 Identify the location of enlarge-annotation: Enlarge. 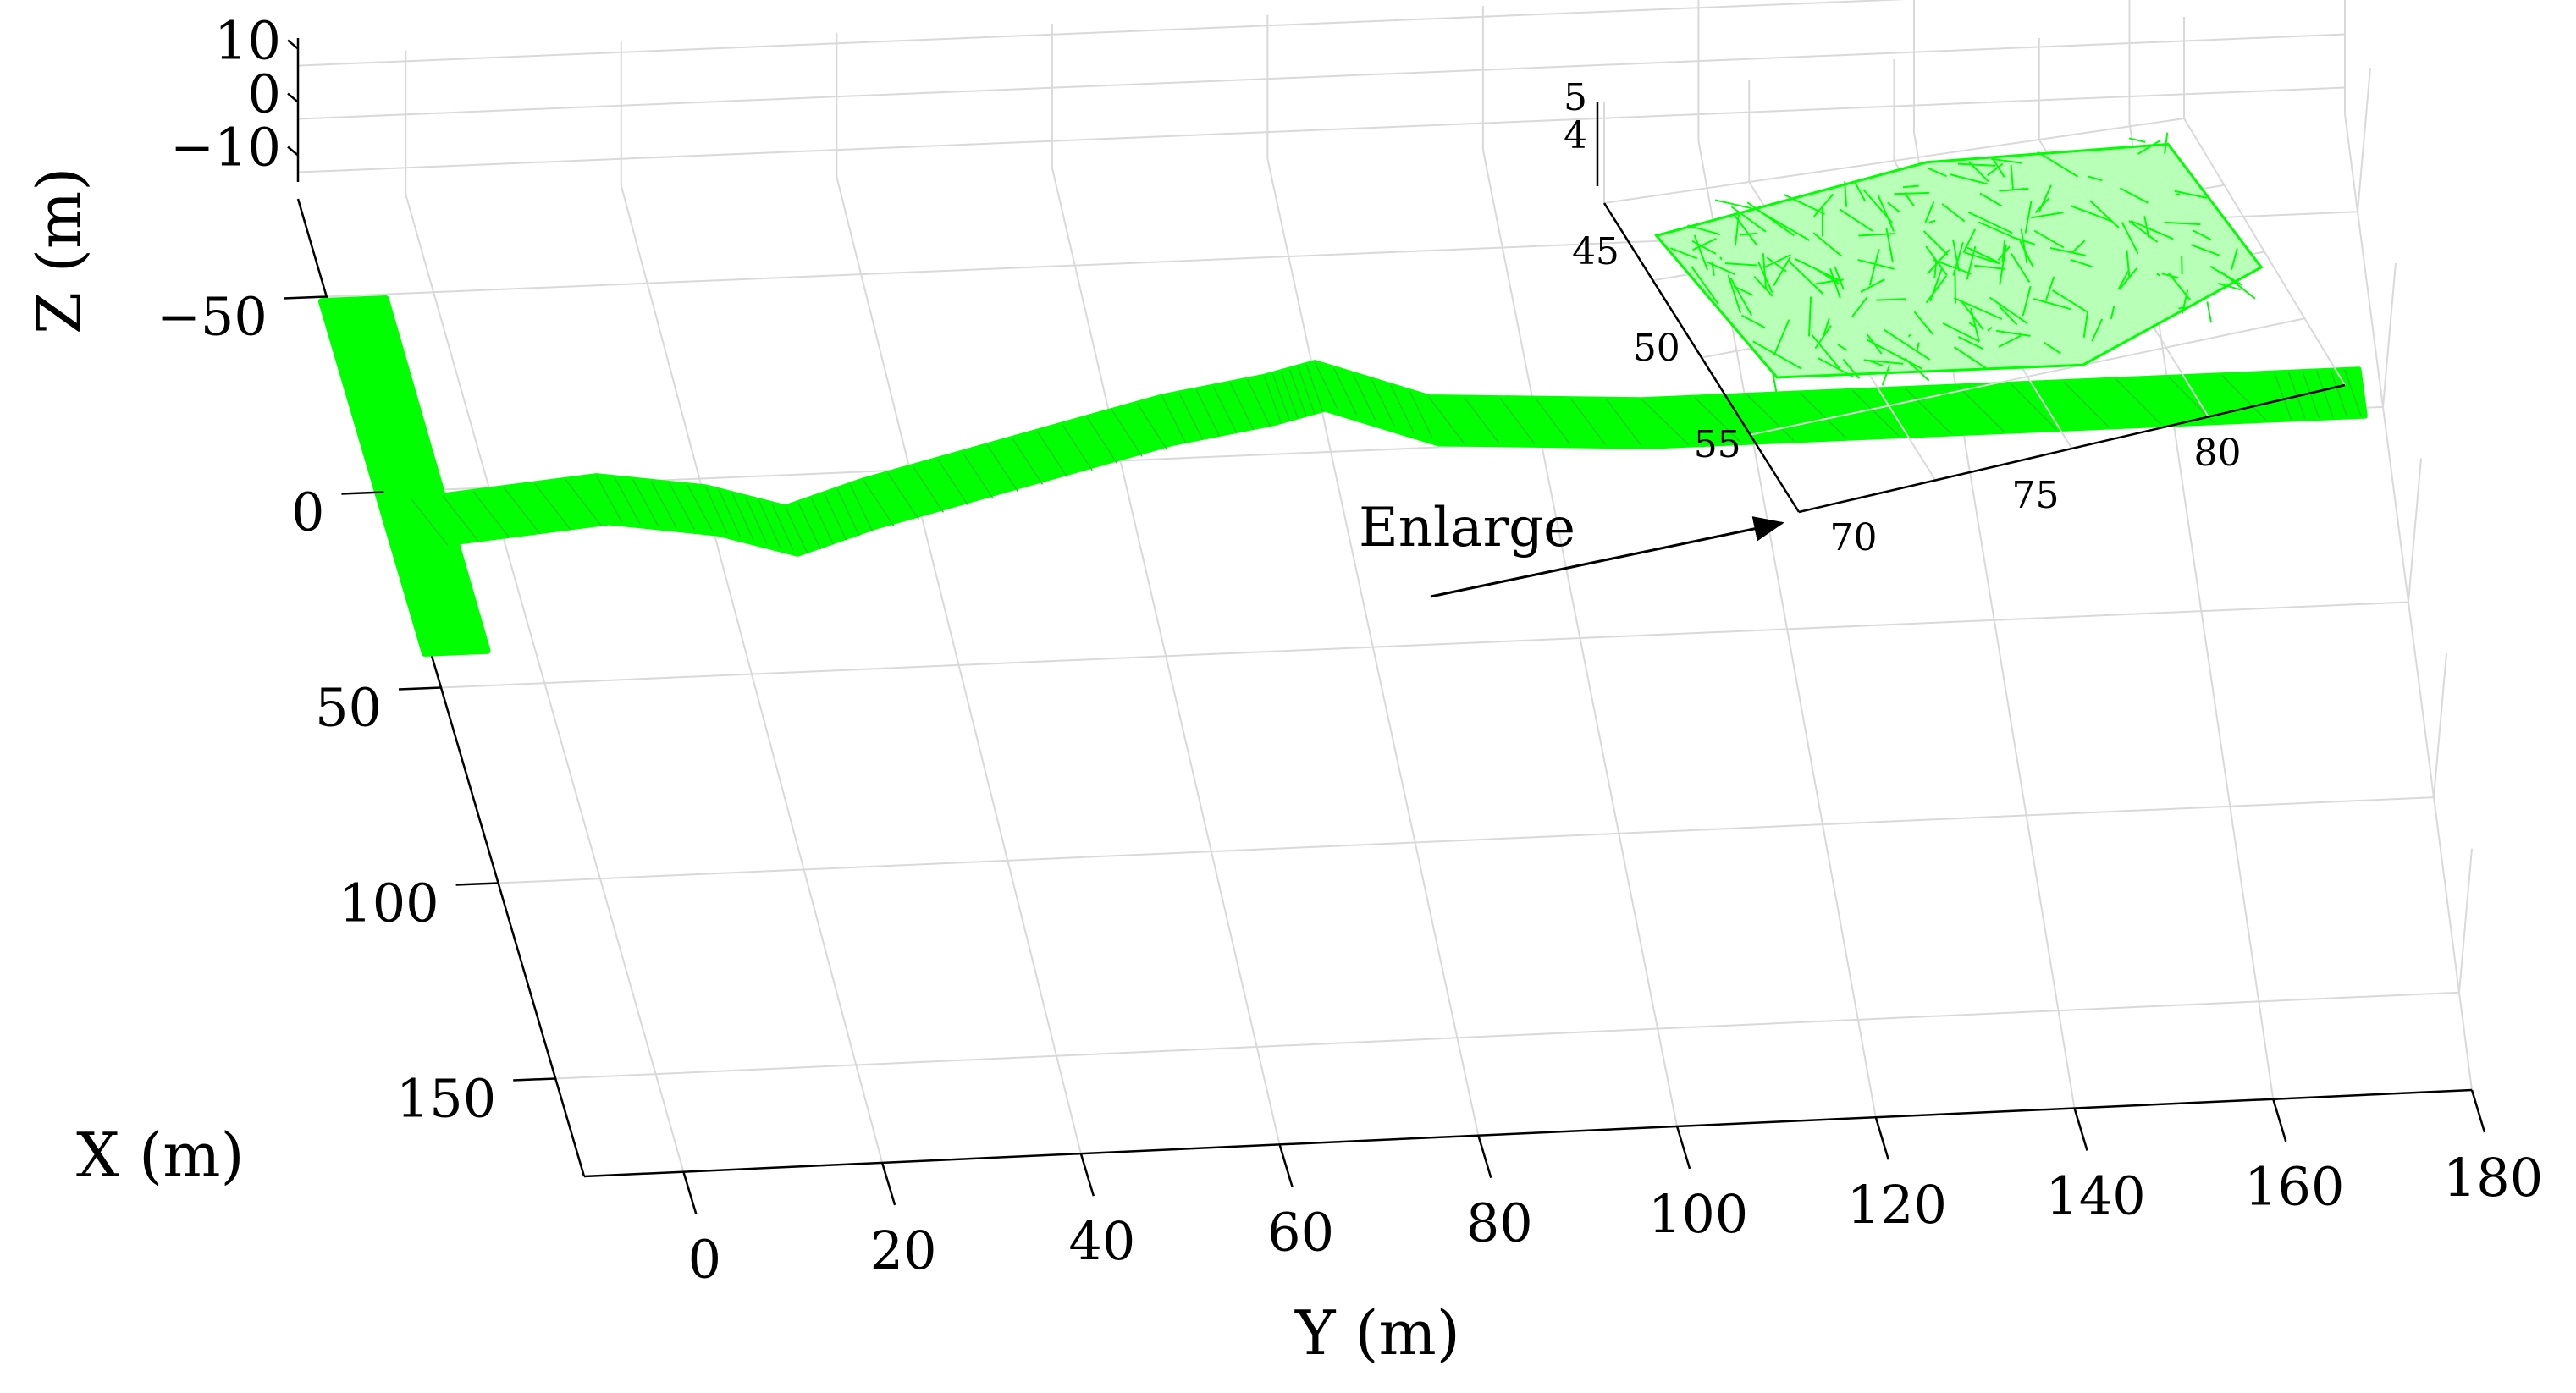
(1467, 528).